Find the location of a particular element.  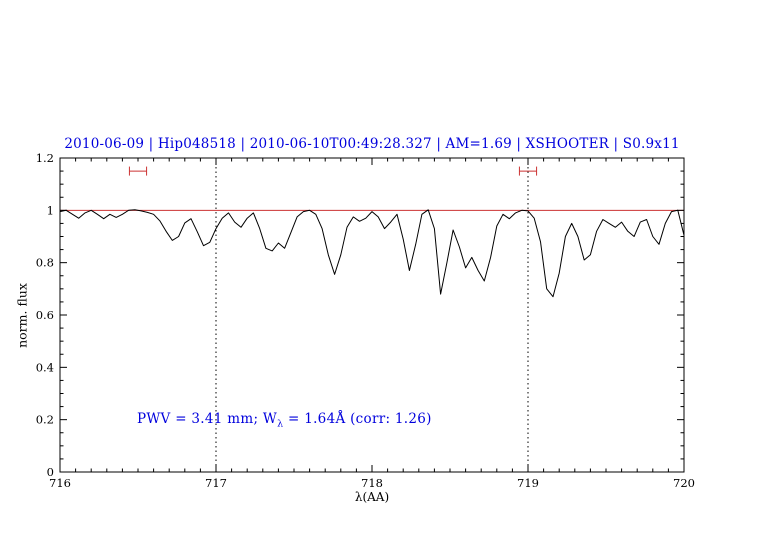

pwv-annotation: PWV = 3.41 mm; Wλ = 1.64Å (corr: 1.26) is located at coordinates (284, 420).